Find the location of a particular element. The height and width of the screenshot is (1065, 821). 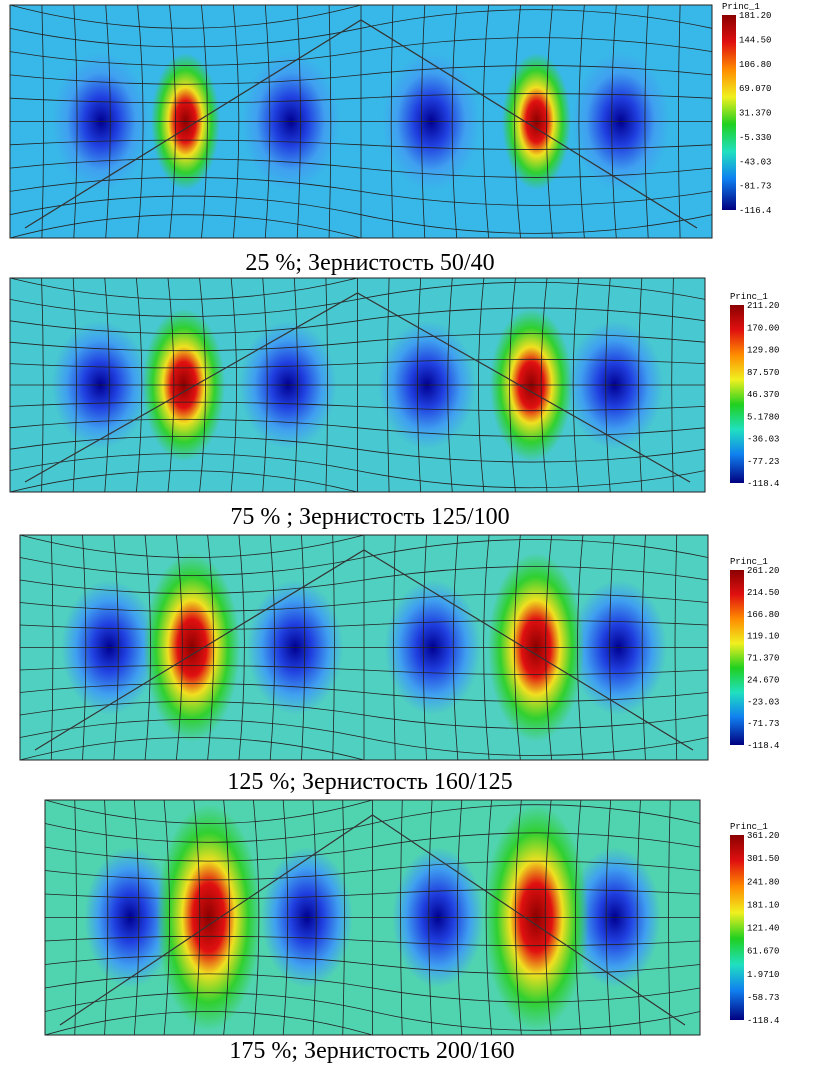

legend-label: -58.73 is located at coordinates (763, 998).